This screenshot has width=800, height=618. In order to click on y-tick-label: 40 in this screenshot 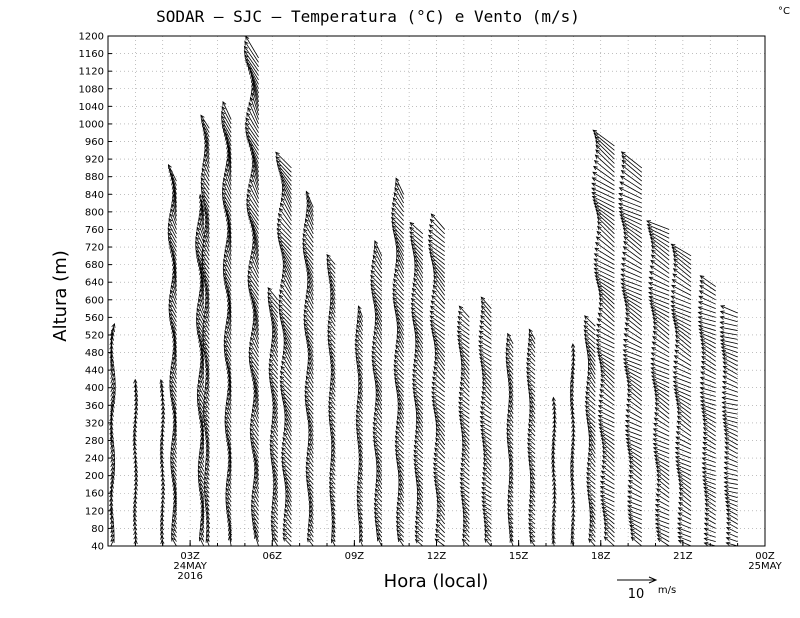, I will do `click(97, 547)`.